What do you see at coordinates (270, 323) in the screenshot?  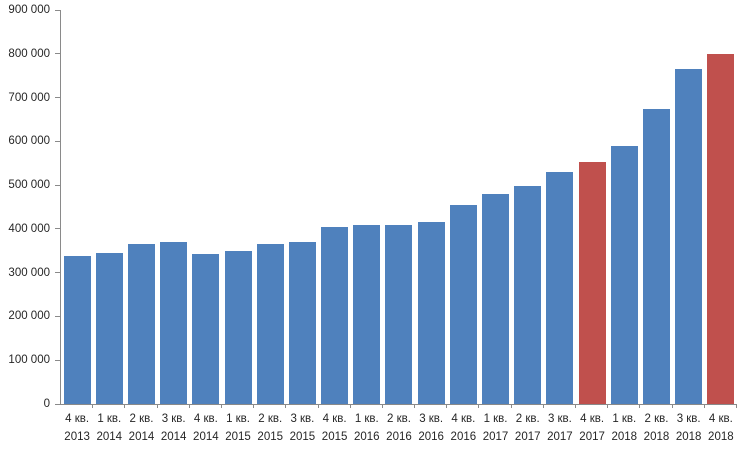 I see `bar-2кв-2015` at bounding box center [270, 323].